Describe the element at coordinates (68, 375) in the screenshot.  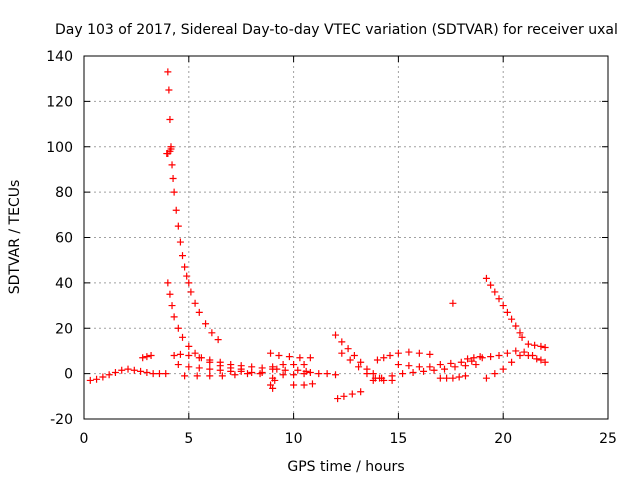
I see `y-tick-label: 0` at that location.